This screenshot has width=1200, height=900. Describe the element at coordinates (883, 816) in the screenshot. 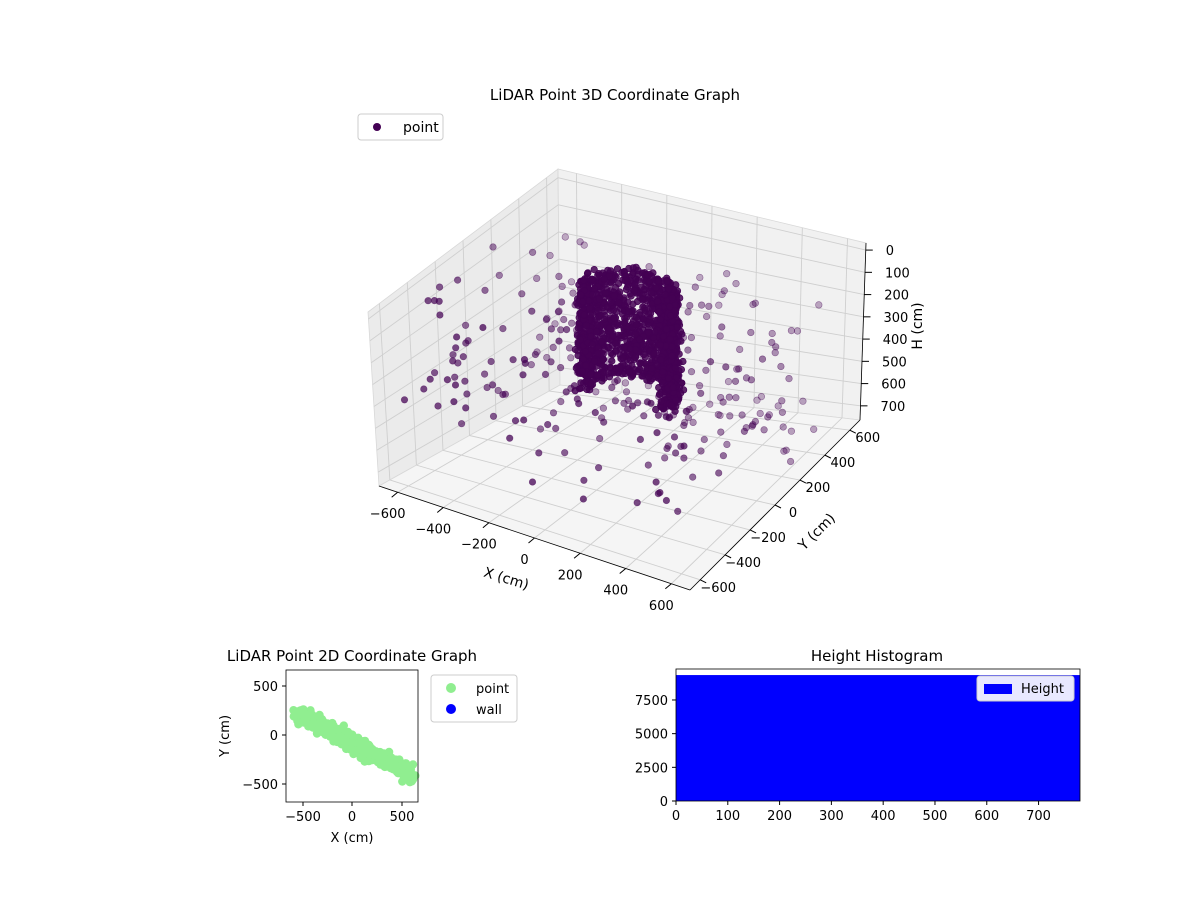

I see `x-tick-label-hist: 400` at that location.